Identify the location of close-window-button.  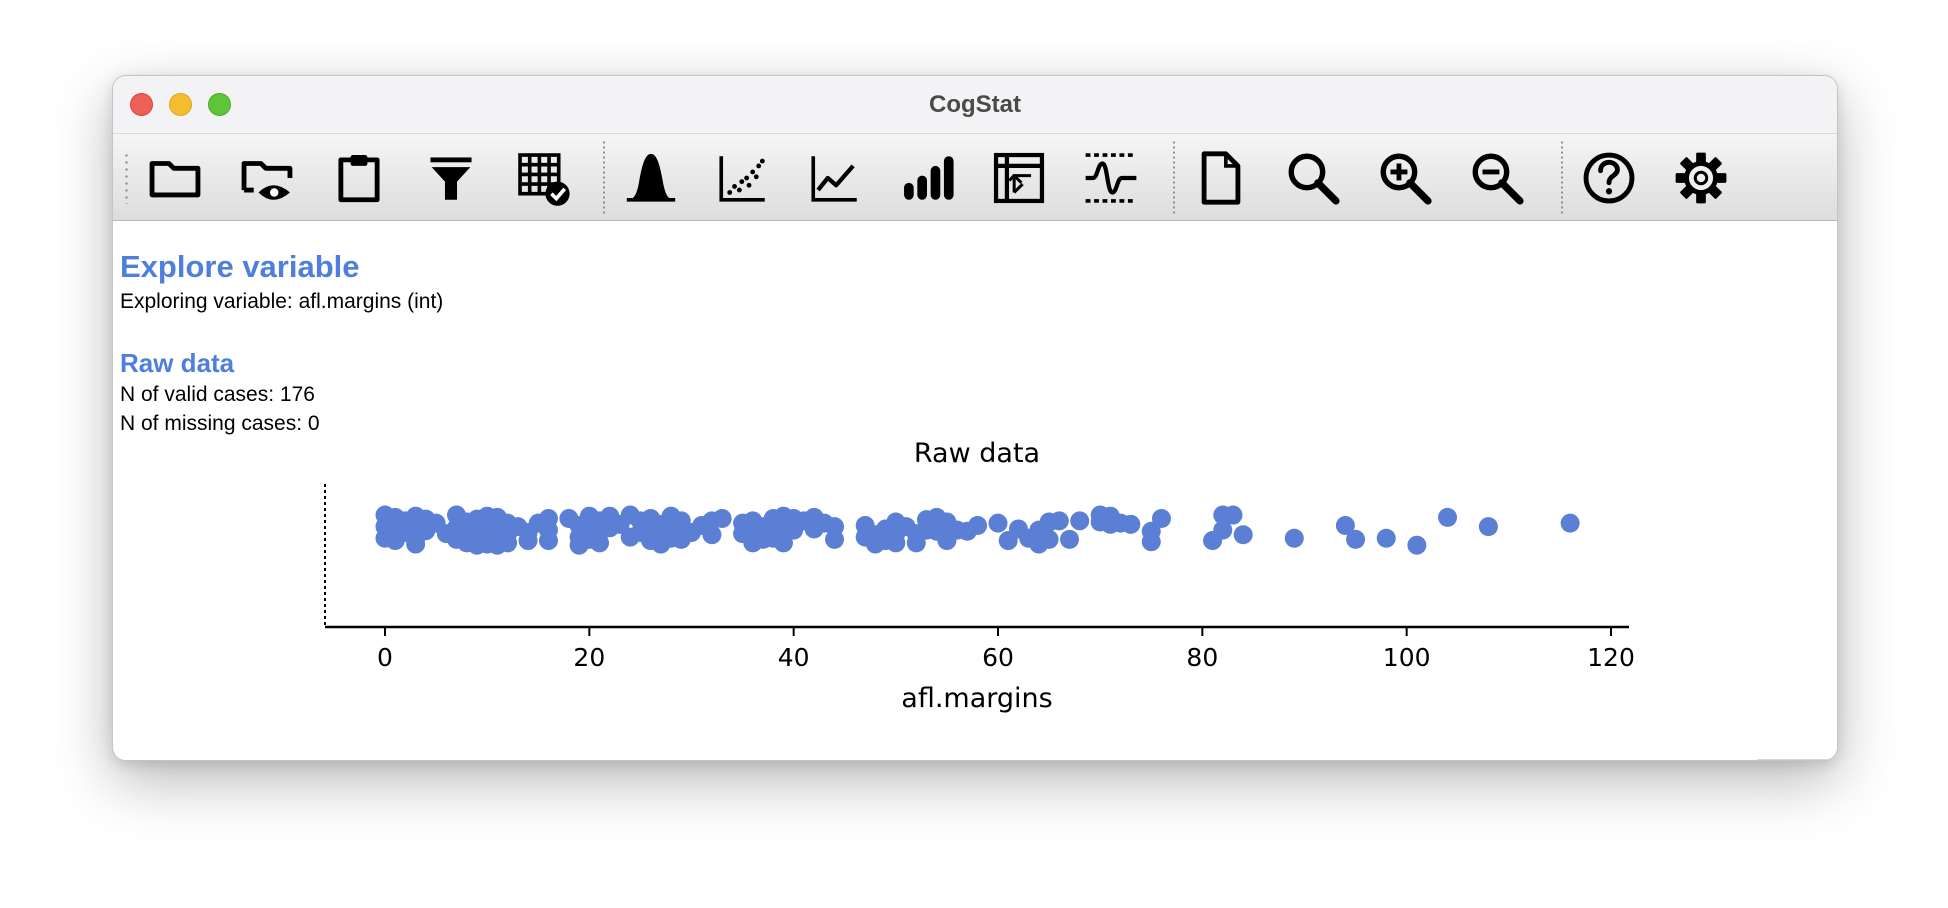
(141, 104).